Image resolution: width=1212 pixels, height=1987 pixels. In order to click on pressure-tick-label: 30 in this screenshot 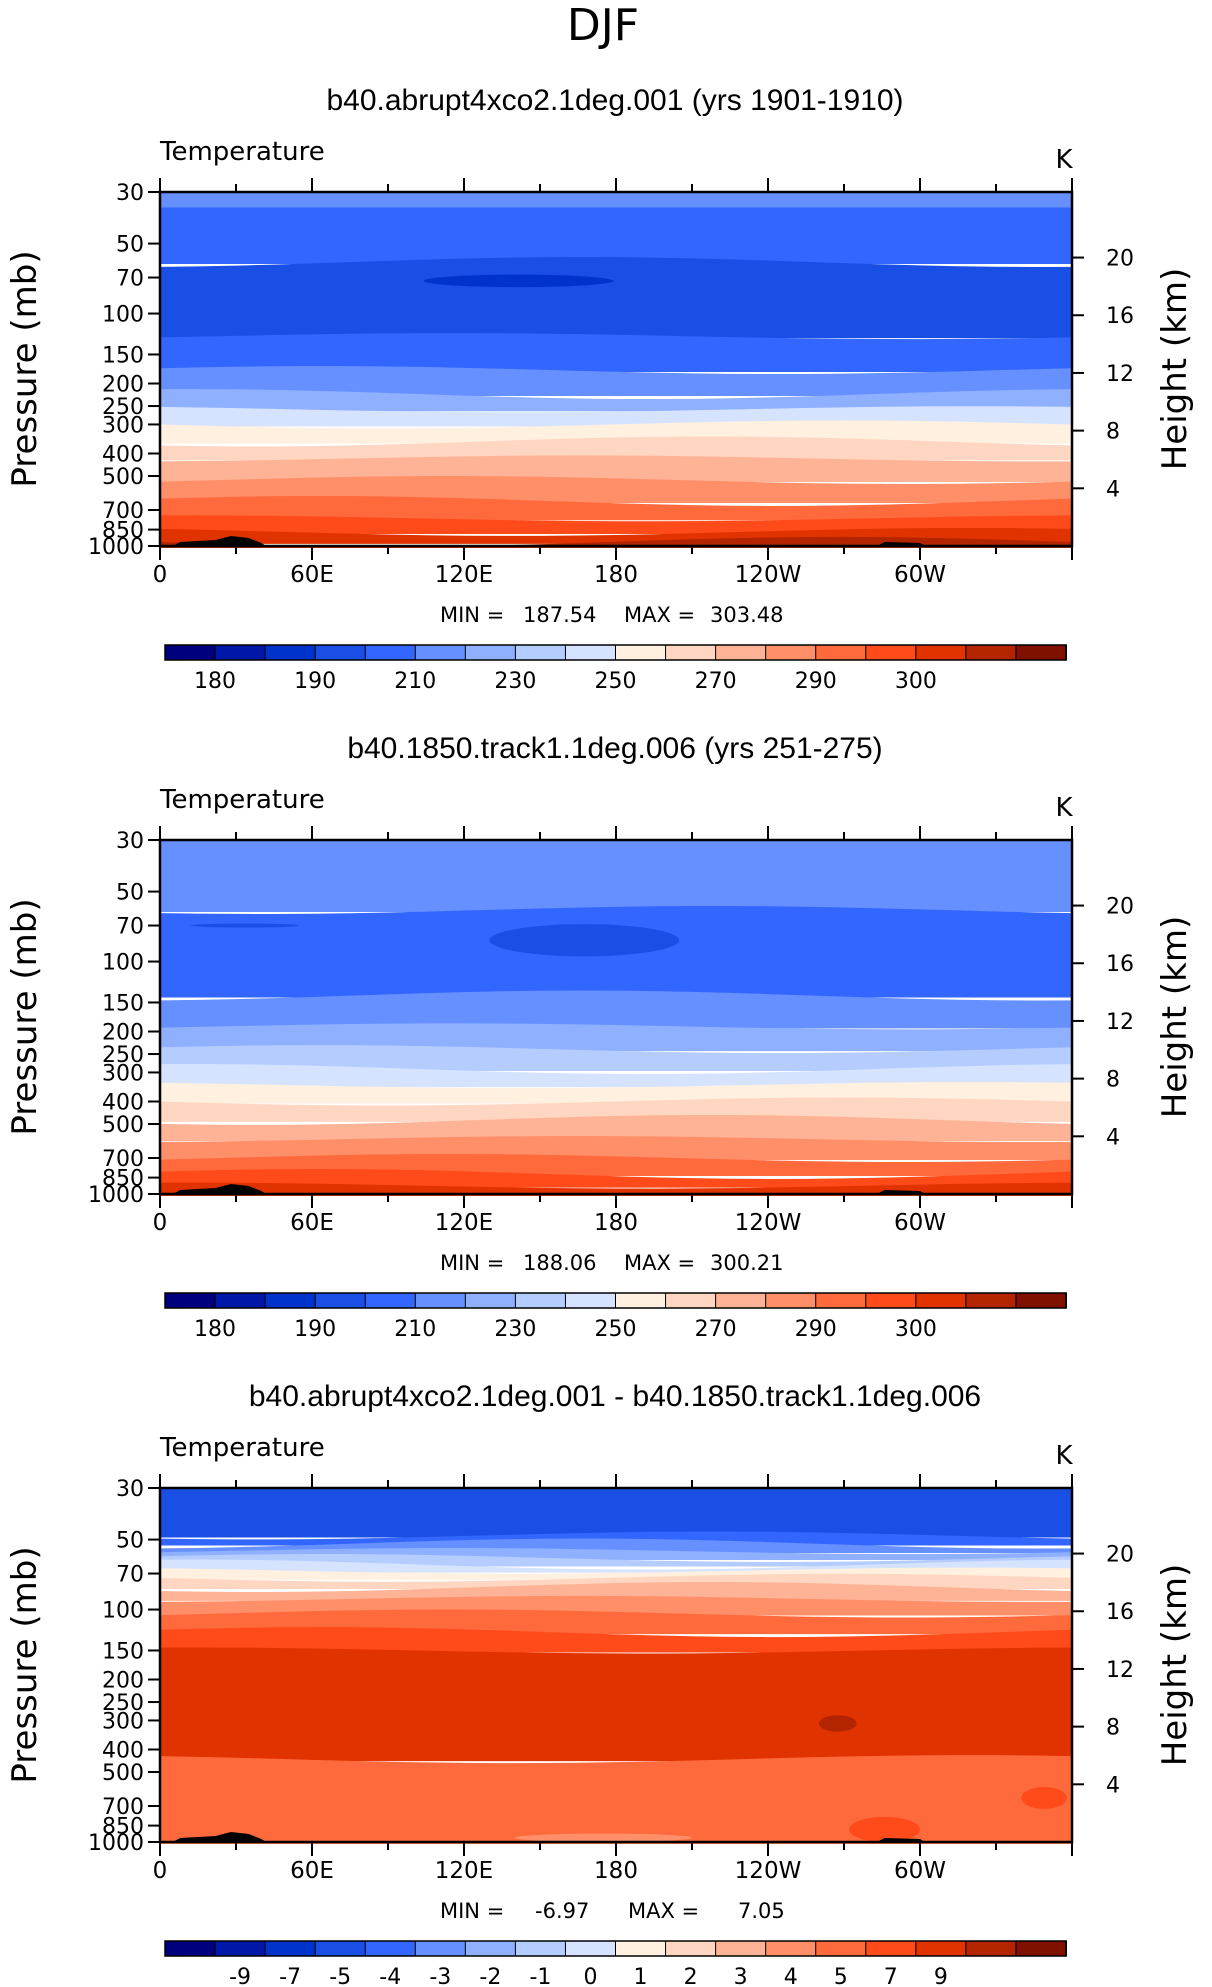, I will do `click(130, 193)`.